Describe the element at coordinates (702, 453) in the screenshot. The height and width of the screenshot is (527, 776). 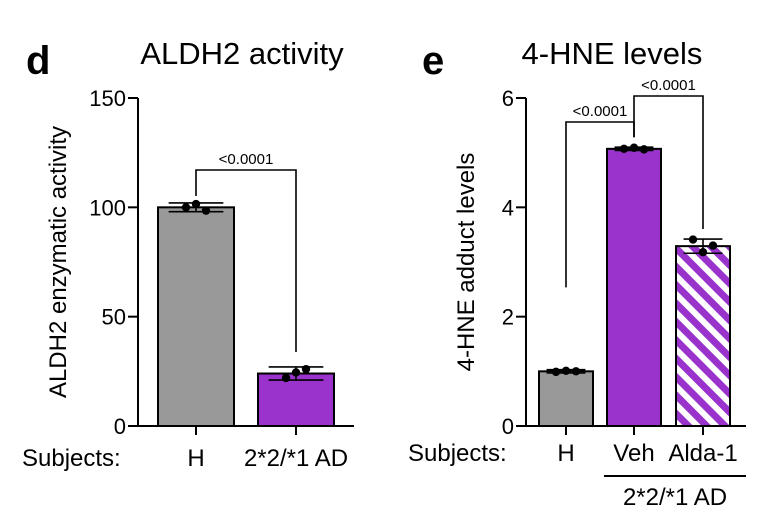
I see `x-tick-label: Alda-1` at that location.